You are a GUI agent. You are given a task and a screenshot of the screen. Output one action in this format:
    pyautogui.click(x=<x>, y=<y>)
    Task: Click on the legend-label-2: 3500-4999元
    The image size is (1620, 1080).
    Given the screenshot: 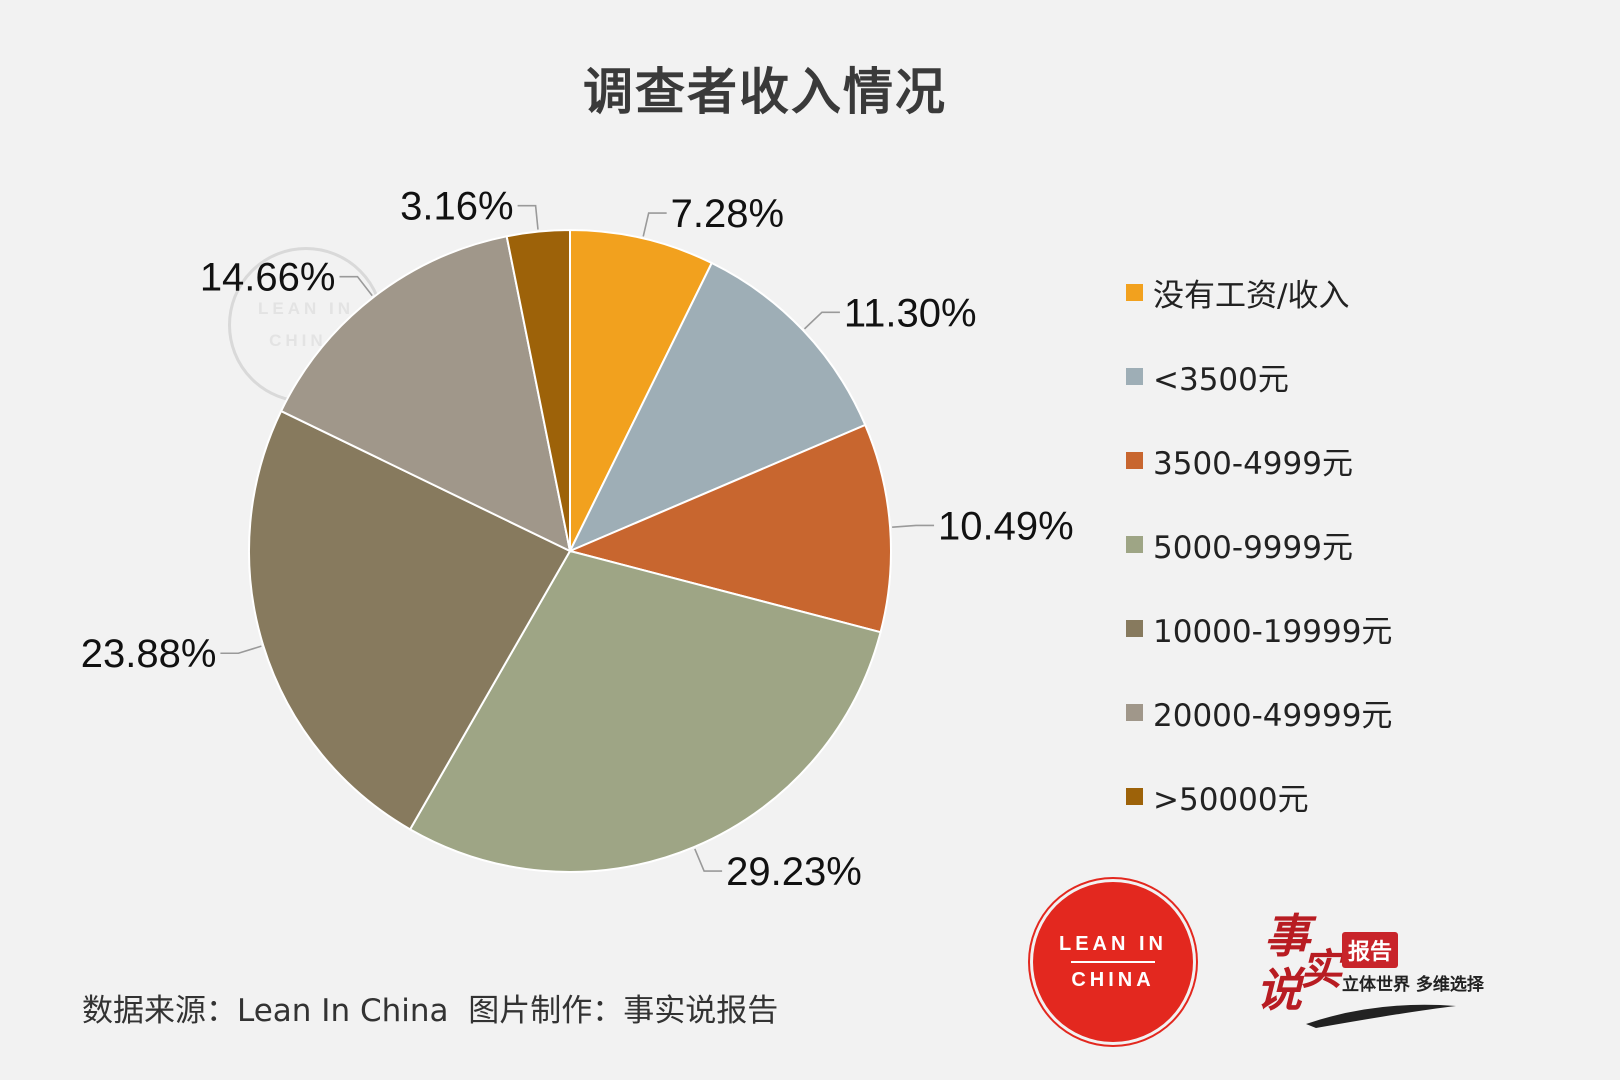 What is the action you would take?
    pyautogui.click(x=1253, y=463)
    